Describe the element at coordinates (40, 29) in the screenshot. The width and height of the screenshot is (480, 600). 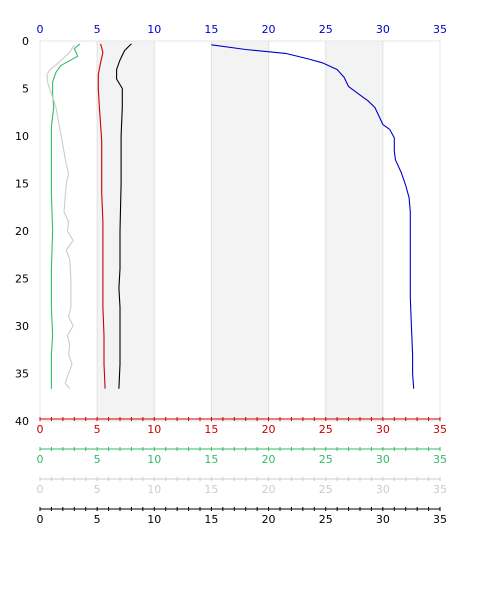
I see `top-tick-label: 0` at that location.